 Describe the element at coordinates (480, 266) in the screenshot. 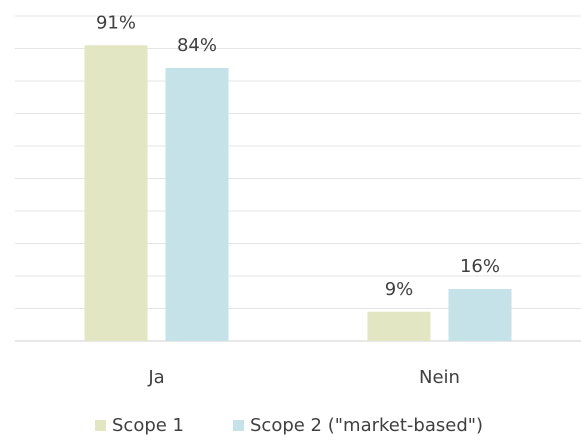

I see `data-label: 16%` at that location.